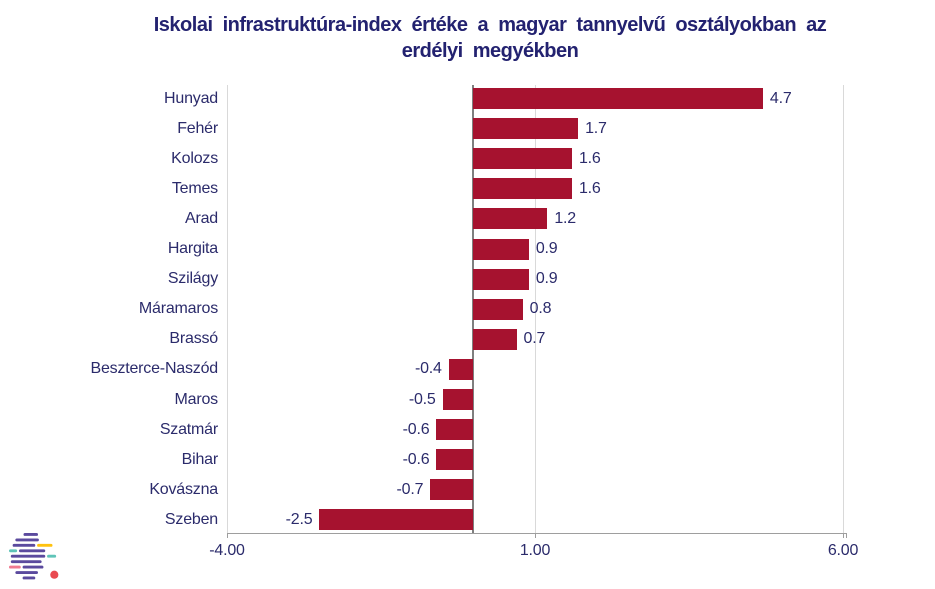 This screenshot has height=589, width=935. I want to click on x-tick-label: 6.00, so click(843, 550).